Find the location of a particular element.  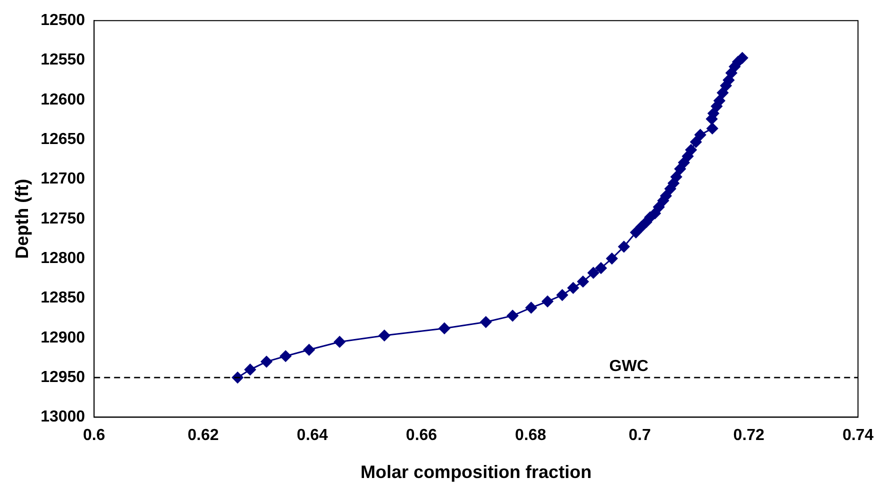

y-tick-label: 12850 is located at coordinates (63, 298).